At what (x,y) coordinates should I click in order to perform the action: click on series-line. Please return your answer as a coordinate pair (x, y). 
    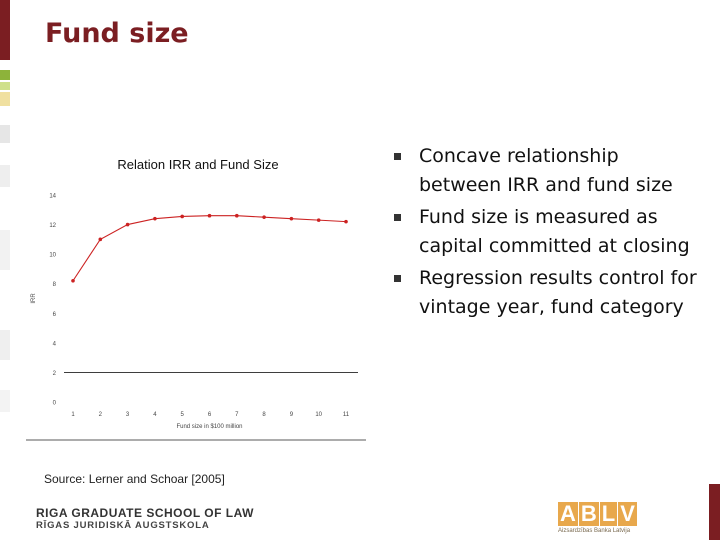
    Looking at the image, I should click on (209, 248).